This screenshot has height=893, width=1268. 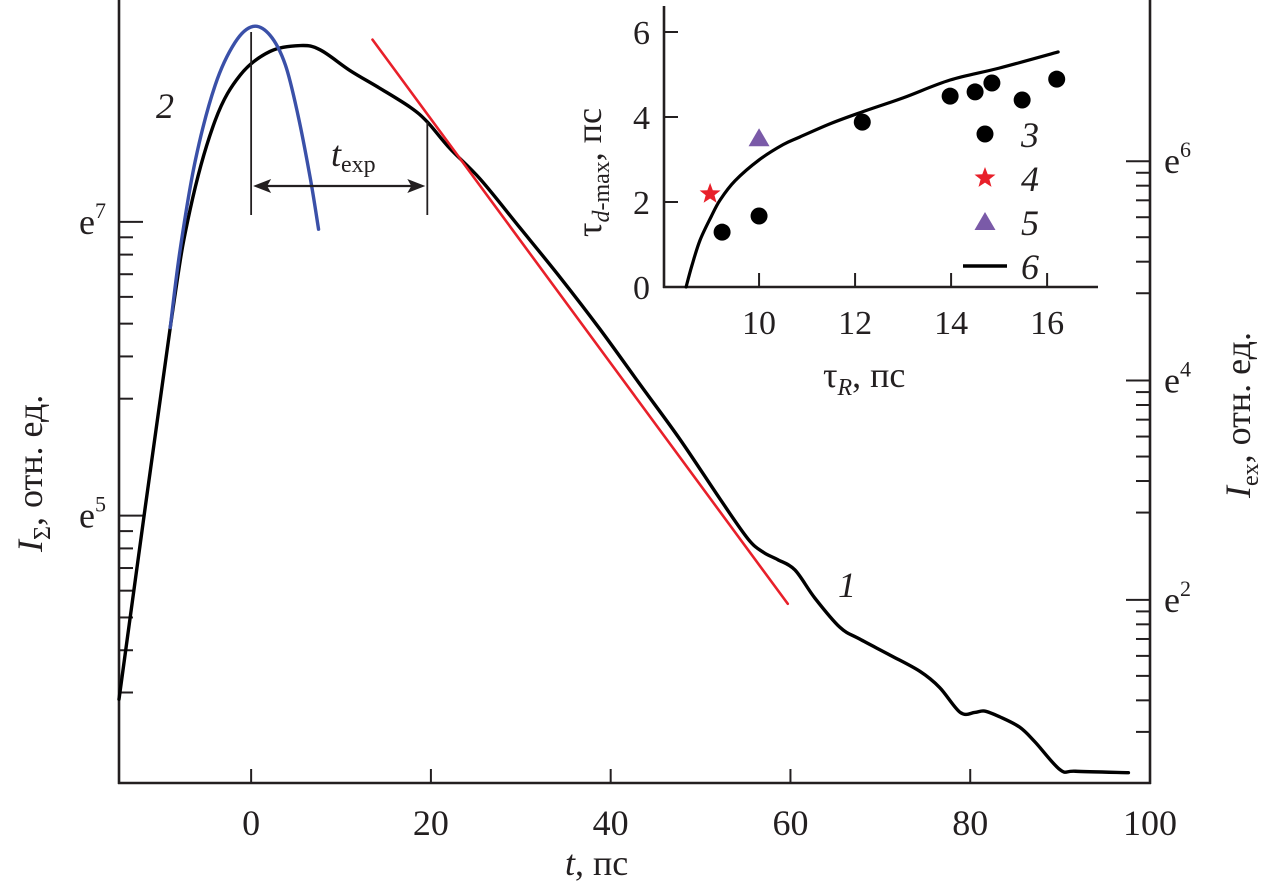 I want to click on legend-label-4: 4, so click(x=1030, y=179).